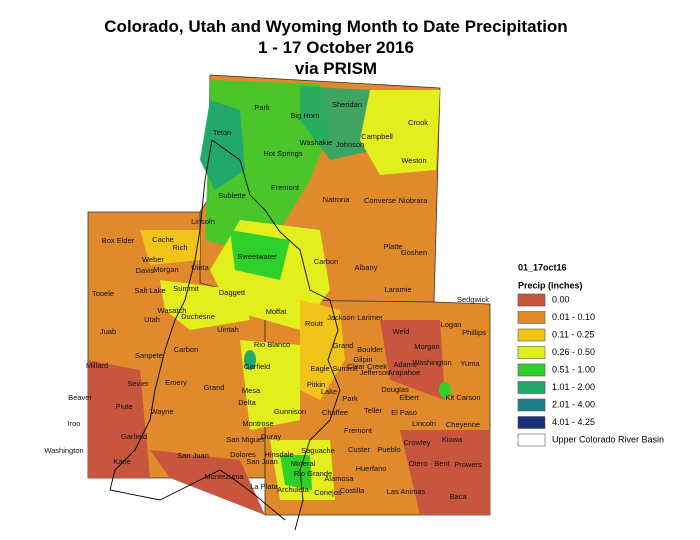 The height and width of the screenshot is (540, 700). What do you see at coordinates (145, 270) in the screenshot?
I see `county-label: Davis` at bounding box center [145, 270].